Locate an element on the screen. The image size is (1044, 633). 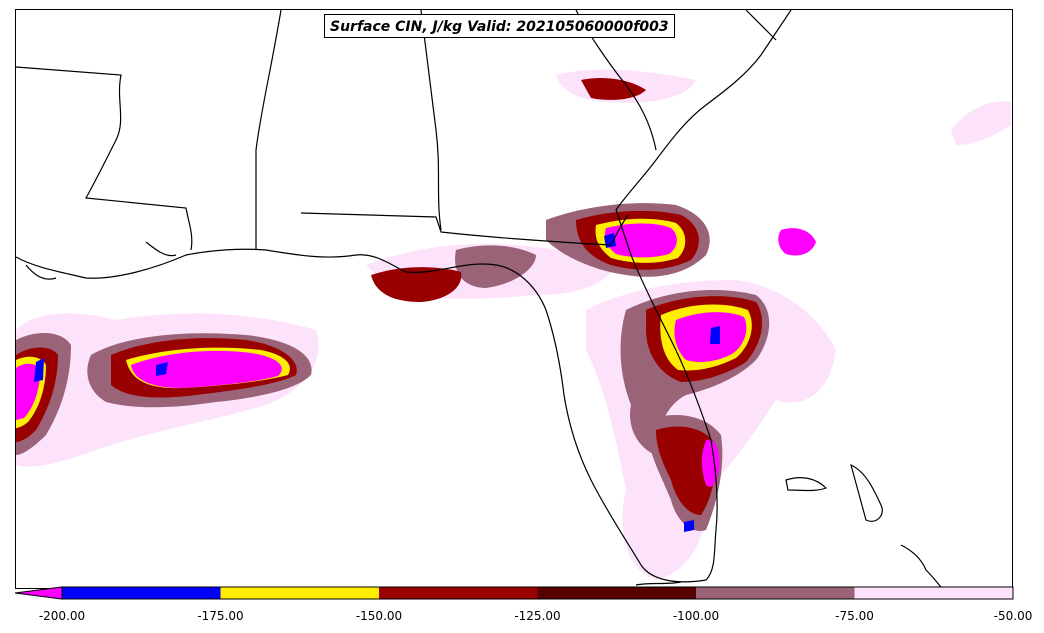
cin-region-pale is located at coordinates (981, 123).